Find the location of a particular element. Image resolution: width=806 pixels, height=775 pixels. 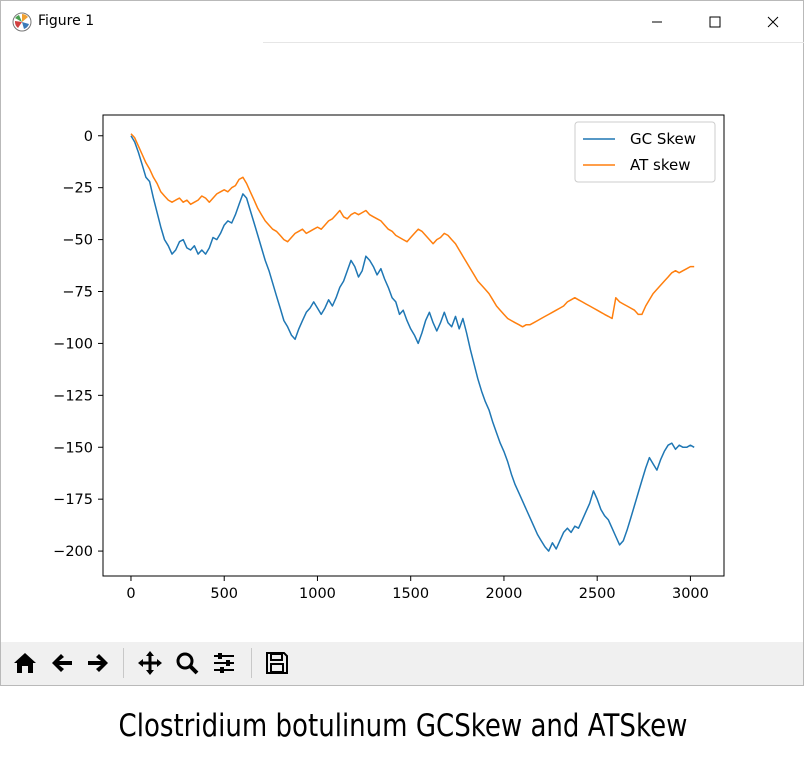

sliders-icon is located at coordinates (224, 663).